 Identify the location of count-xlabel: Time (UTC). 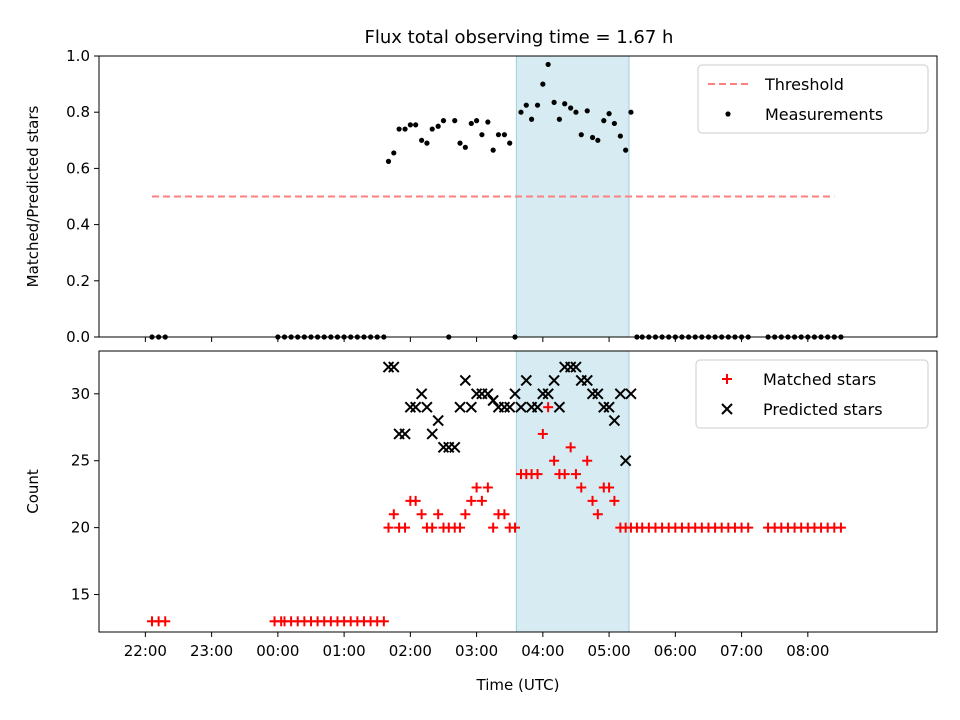
(518, 685).